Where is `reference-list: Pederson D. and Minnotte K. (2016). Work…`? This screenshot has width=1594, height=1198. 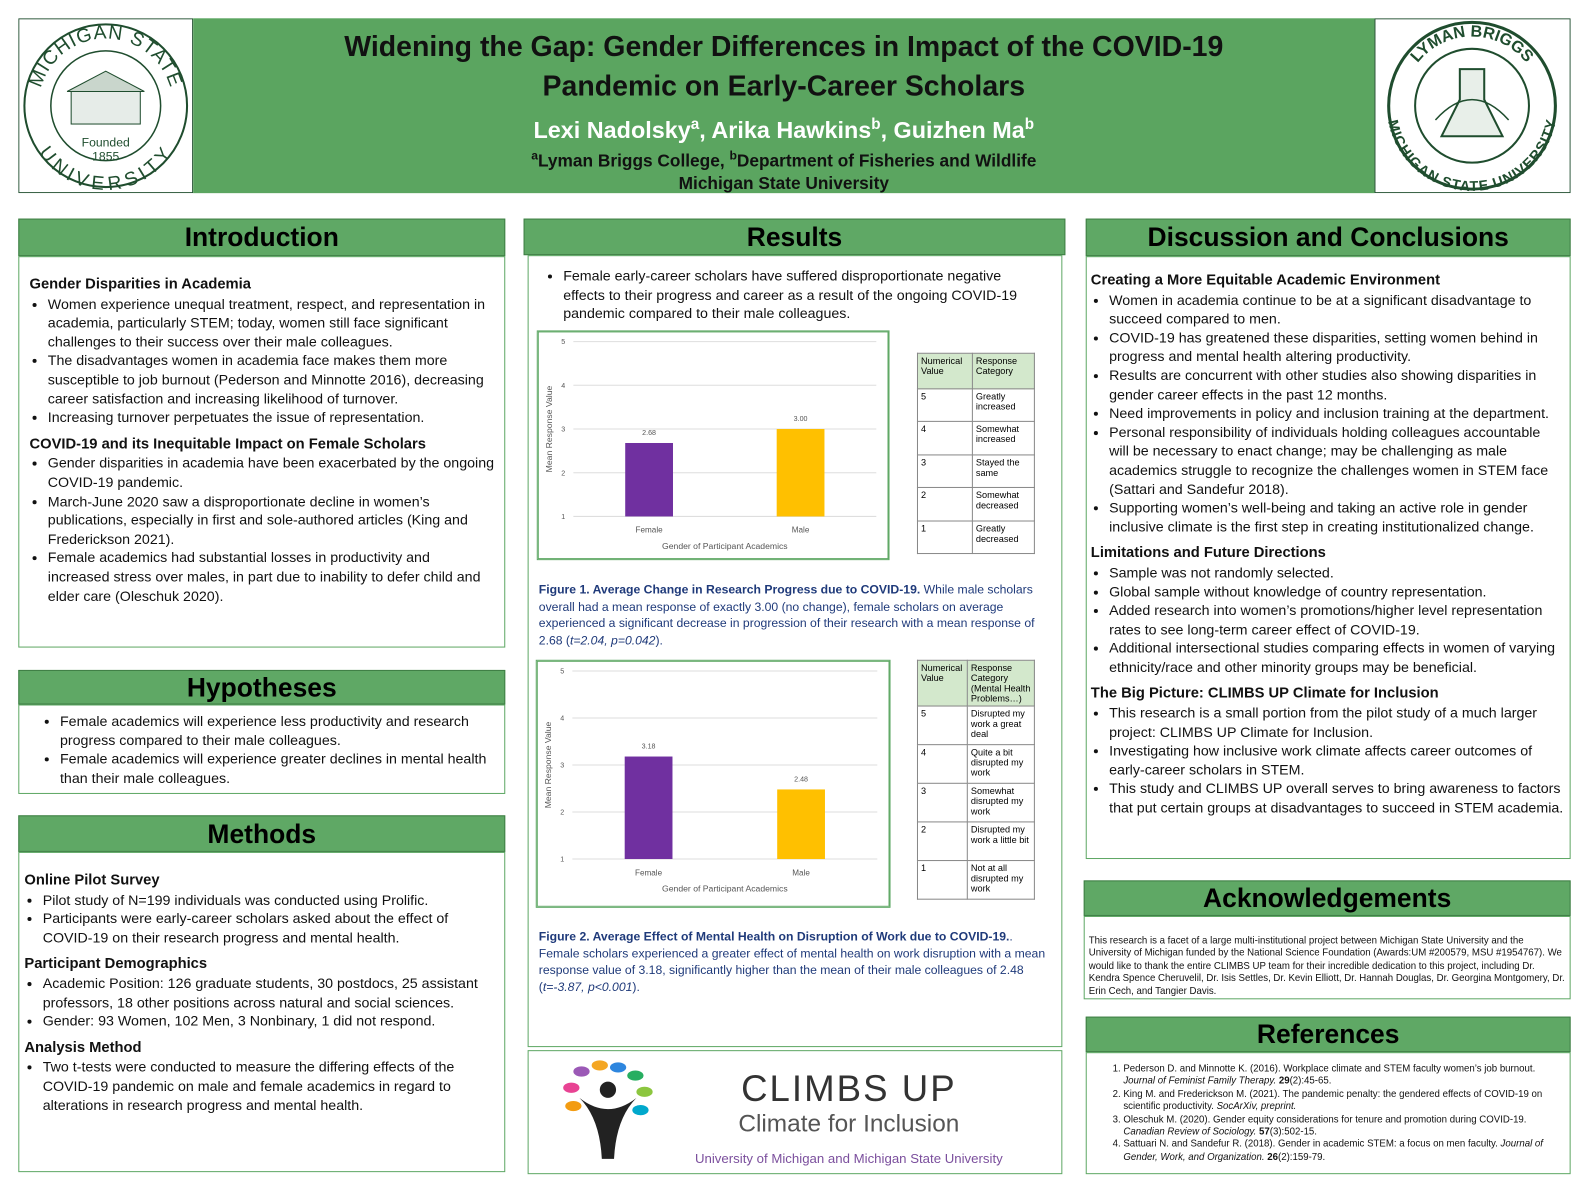
reference-list: Pederson D. and Minnotte K. (2016). Work… is located at coordinates (1328, 1113).